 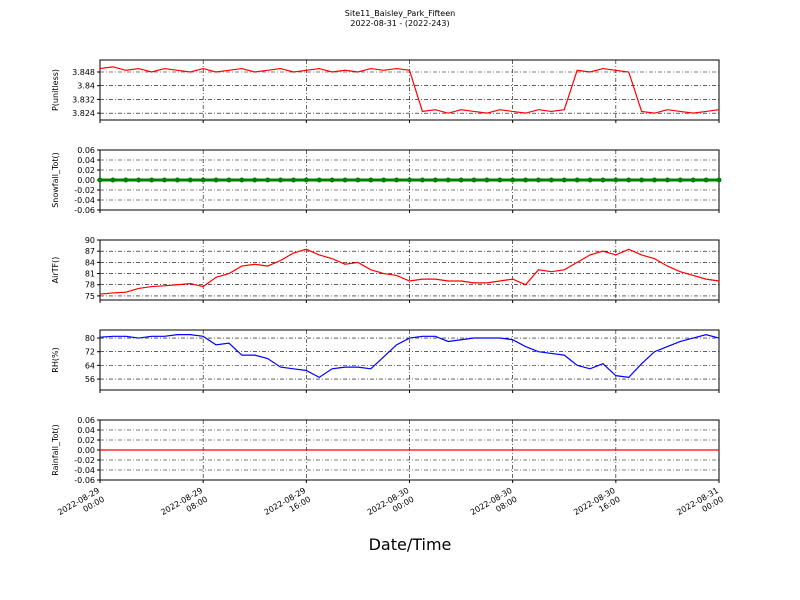 What do you see at coordinates (700, 506) in the screenshot?
I see `x-tick-label: 2022-08-3100:00` at bounding box center [700, 506].